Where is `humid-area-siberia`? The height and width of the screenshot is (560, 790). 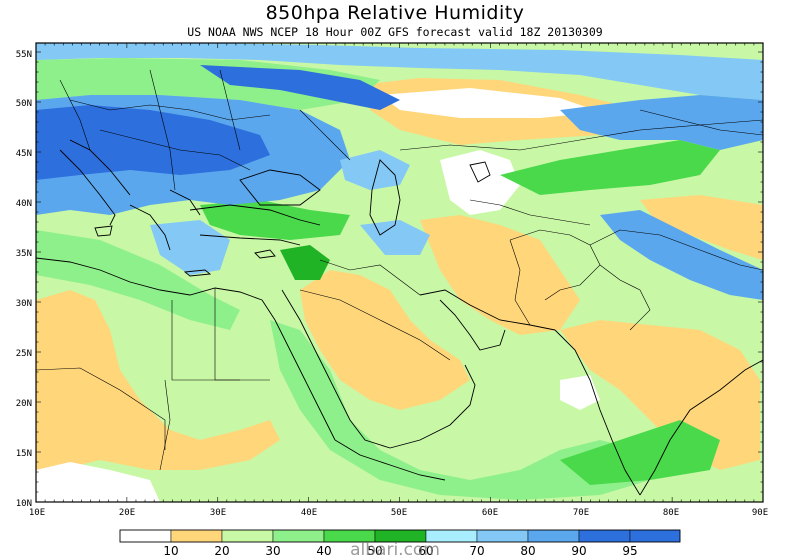
humid-area-siberia is located at coordinates (661, 122).